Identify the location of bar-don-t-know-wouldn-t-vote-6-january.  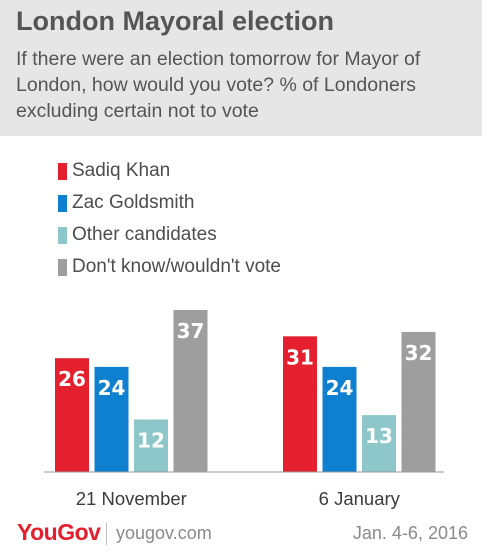
(418, 401).